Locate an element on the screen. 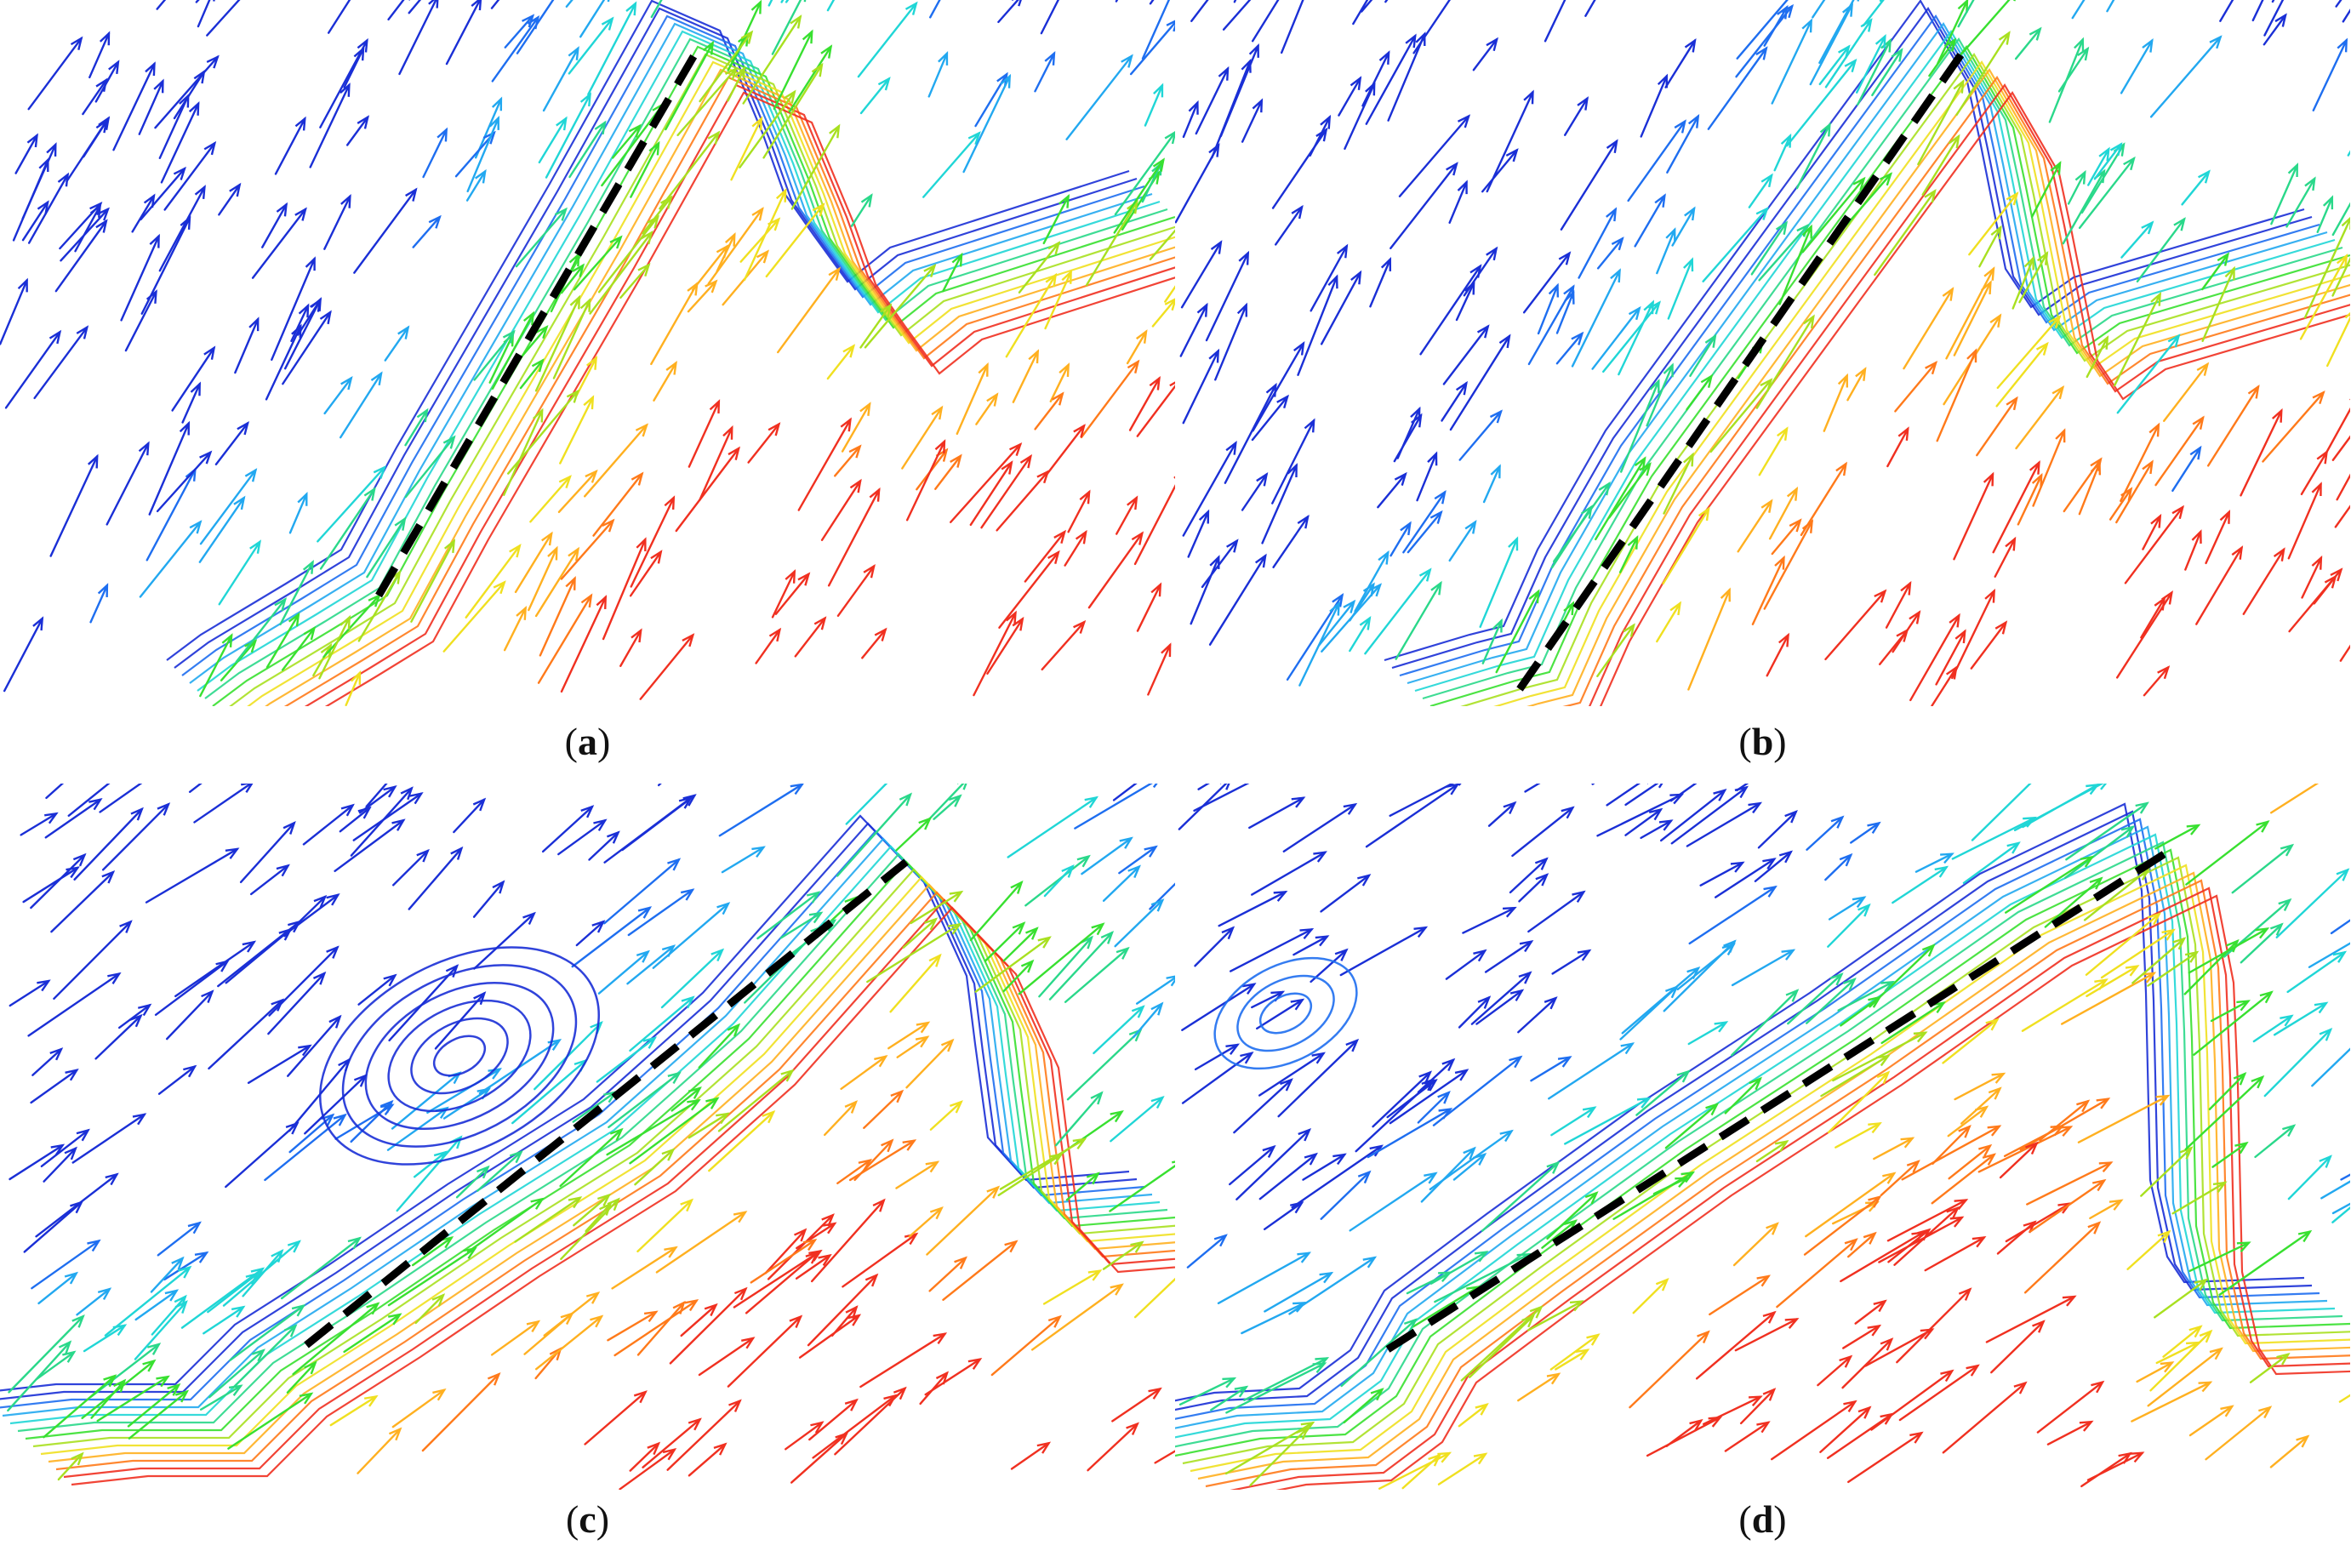  caption-b: (b) is located at coordinates (1763, 741).